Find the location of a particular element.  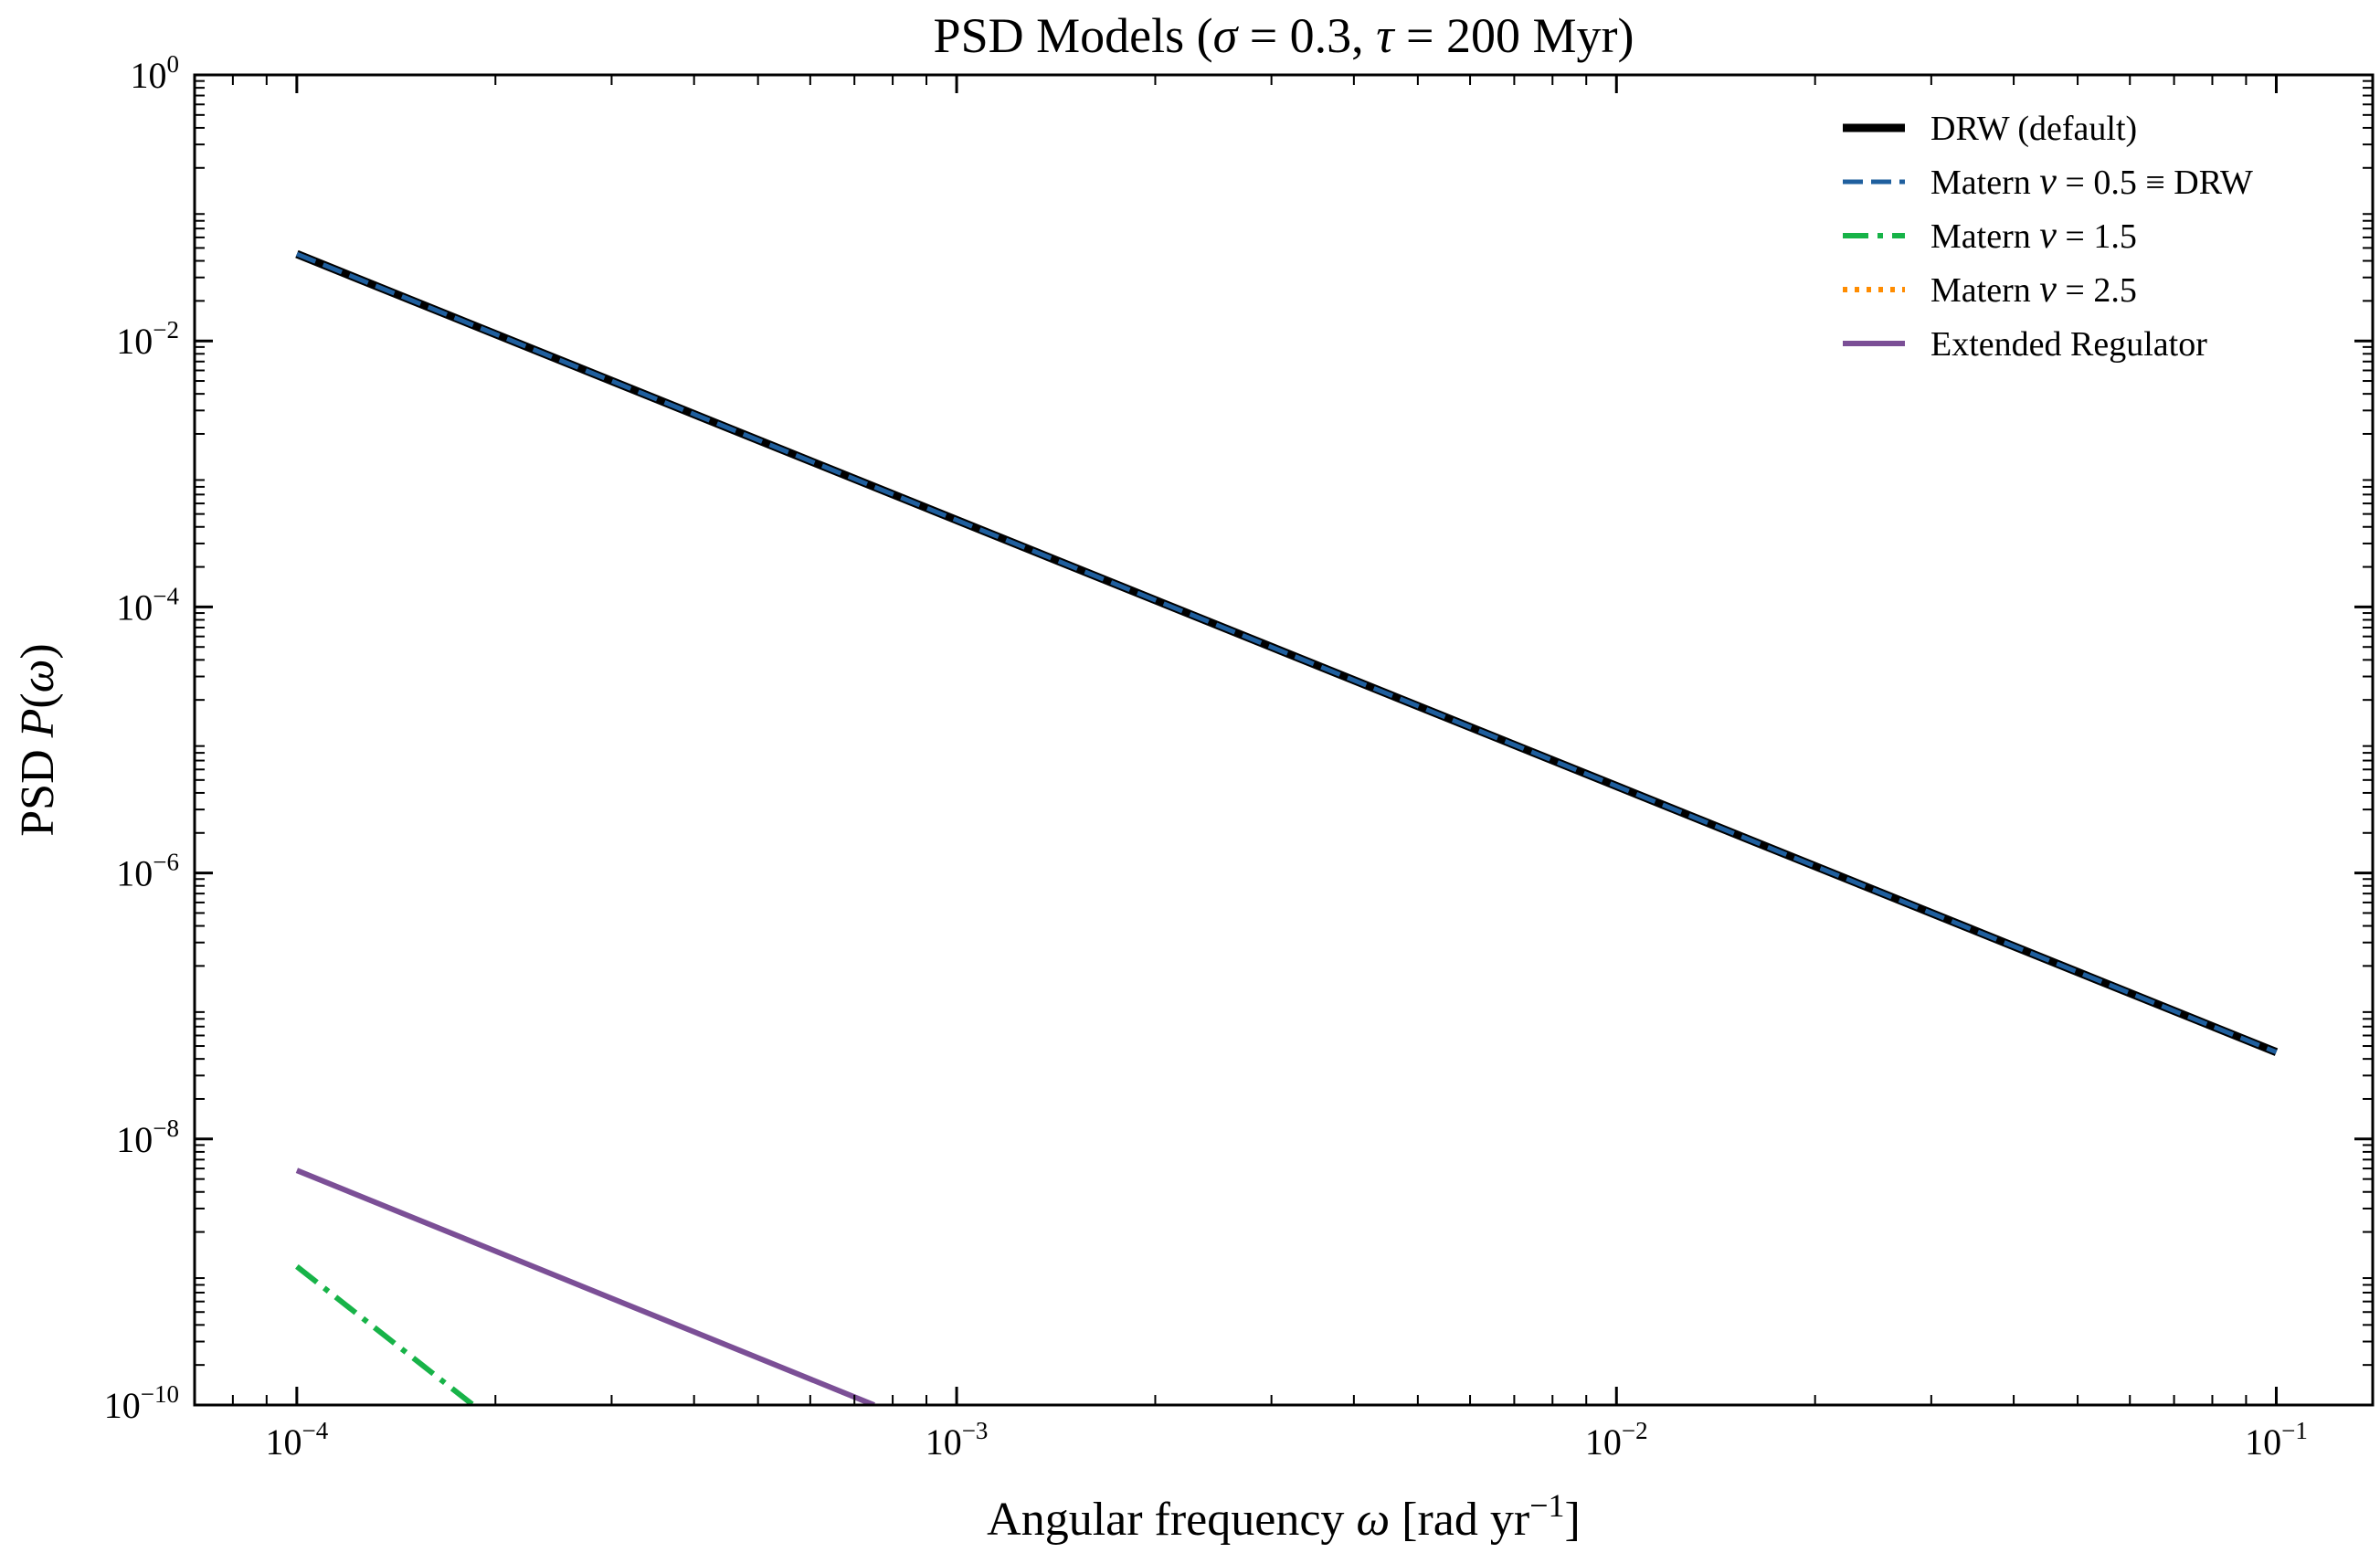

y-axis-label-text: PSD P(ω) is located at coordinates (38, 740).